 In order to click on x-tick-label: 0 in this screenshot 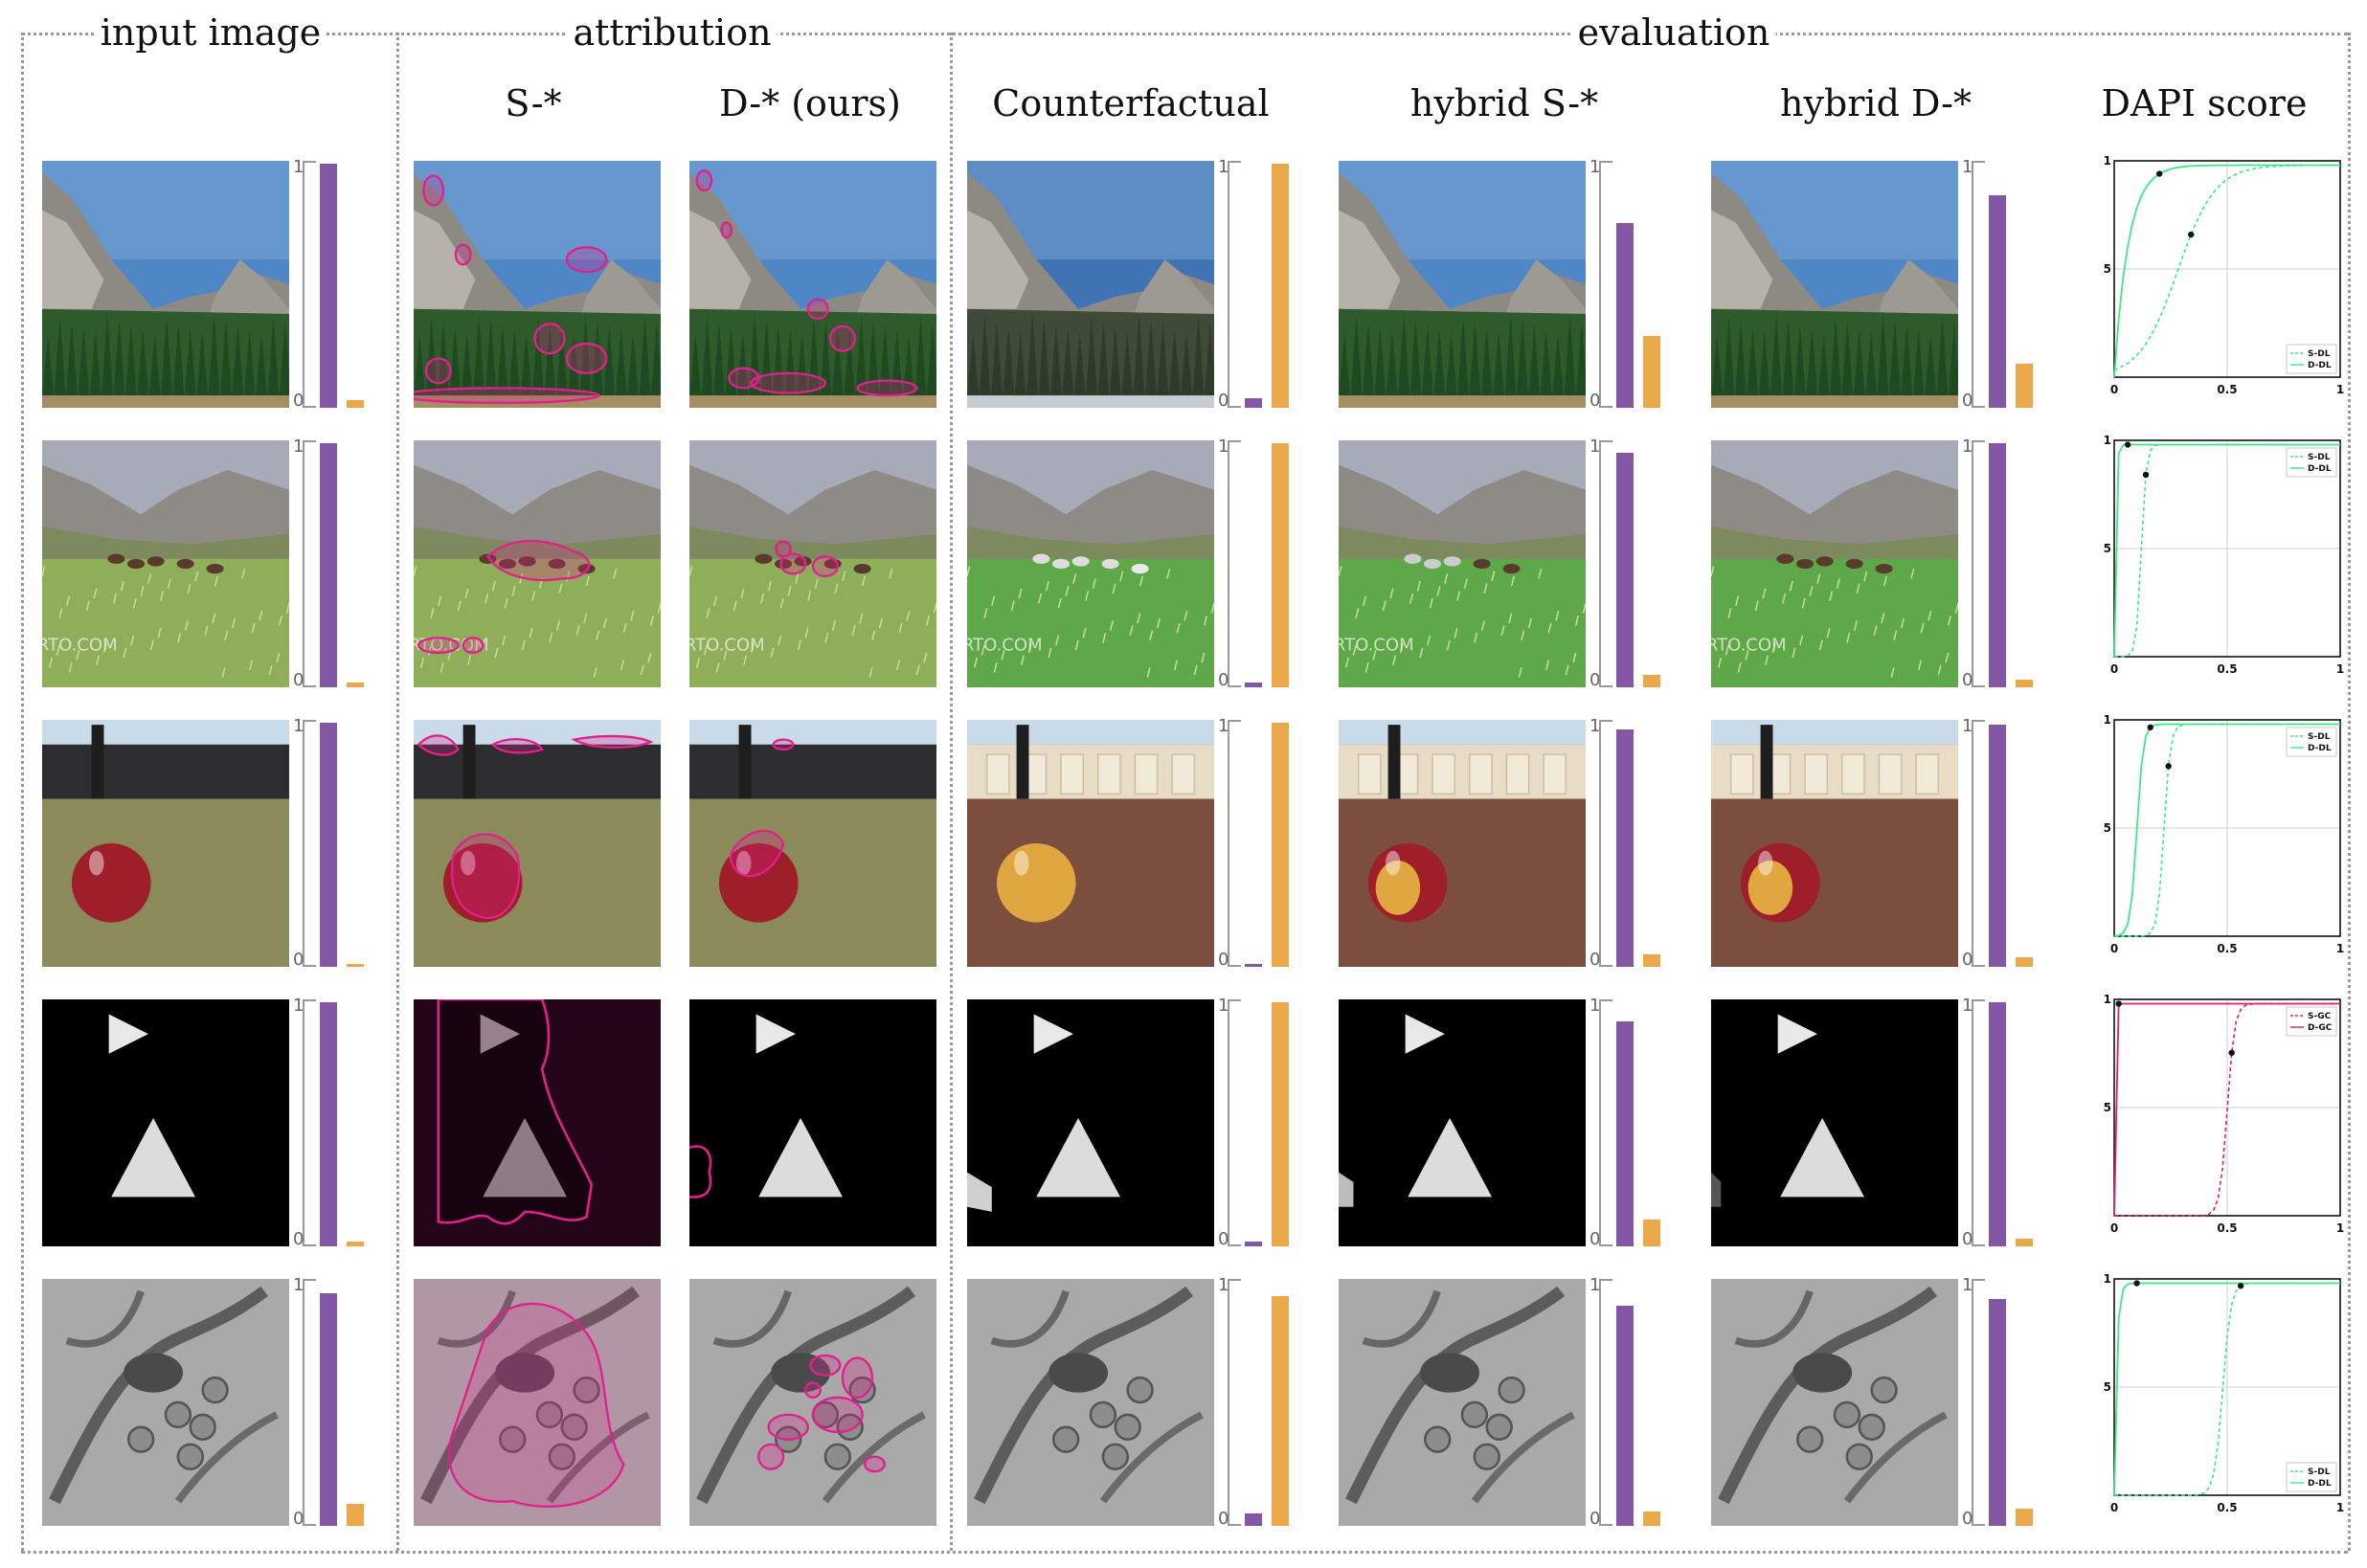, I will do `click(2114, 1508)`.